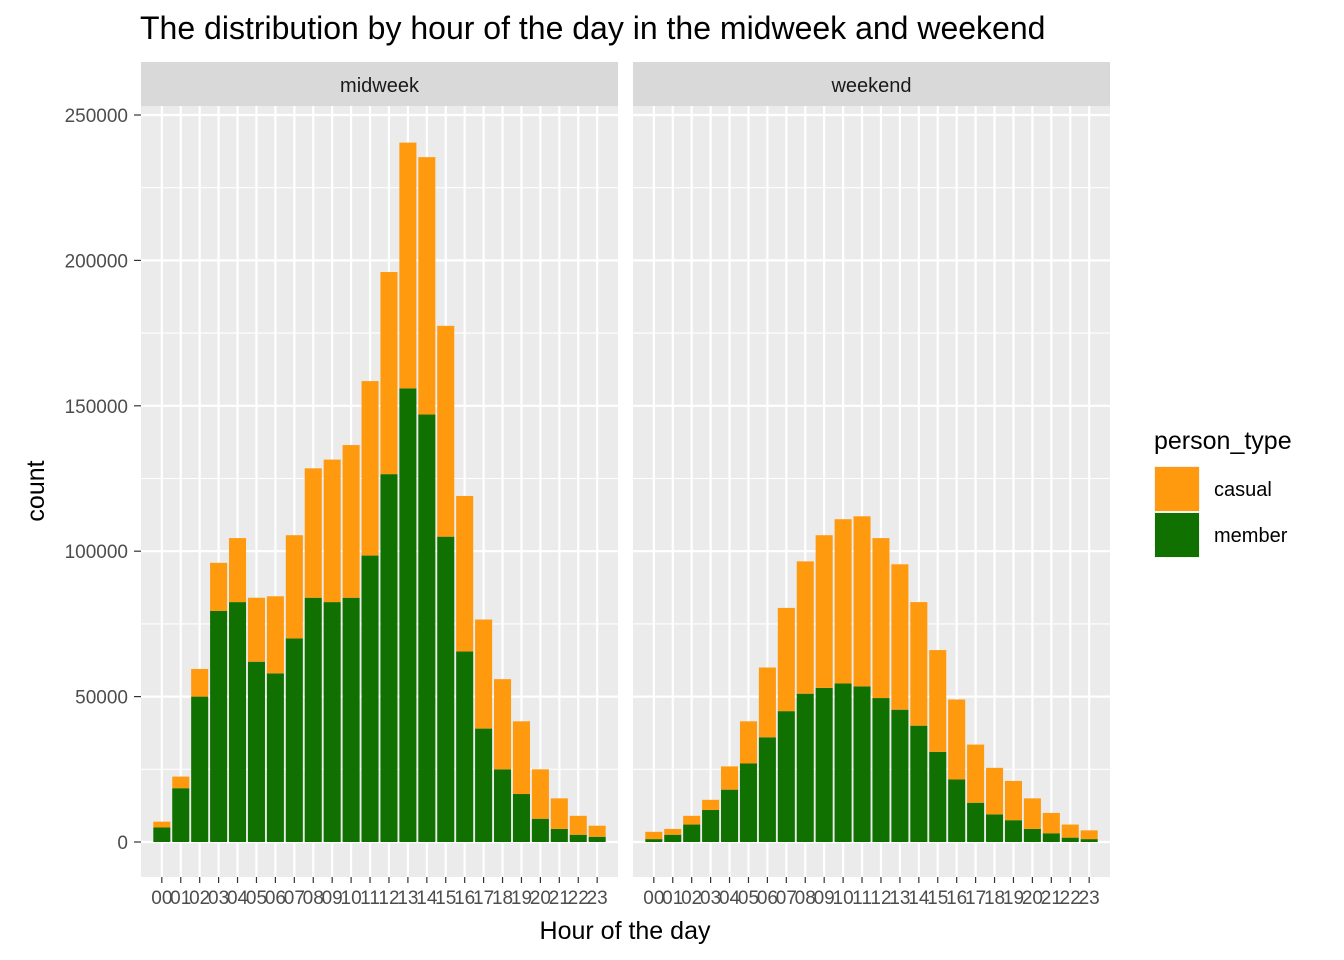 This screenshot has width=1344, height=960. I want to click on x-tick-label: 01, so click(180, 898).